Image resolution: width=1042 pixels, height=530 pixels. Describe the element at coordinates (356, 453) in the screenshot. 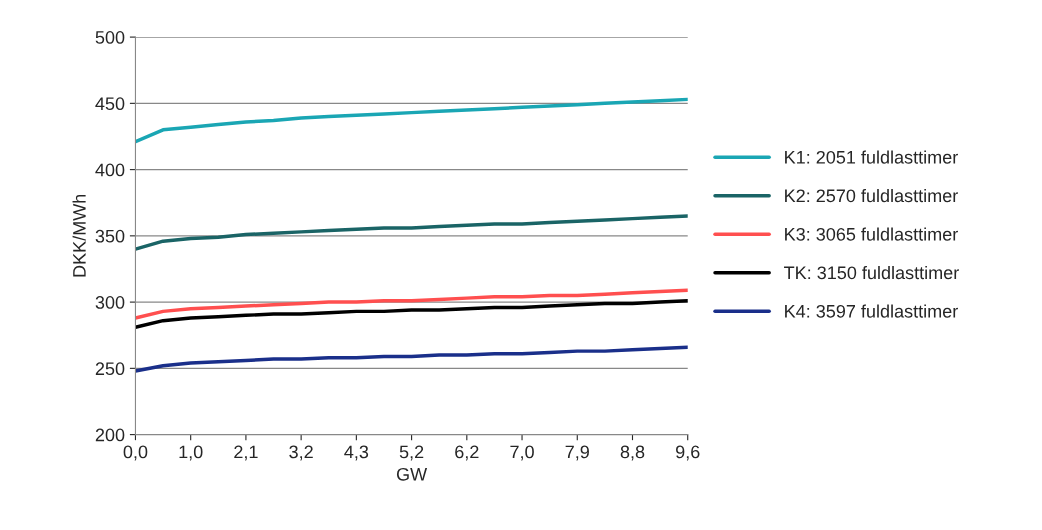

I see `x-tick-label: 4,3` at that location.